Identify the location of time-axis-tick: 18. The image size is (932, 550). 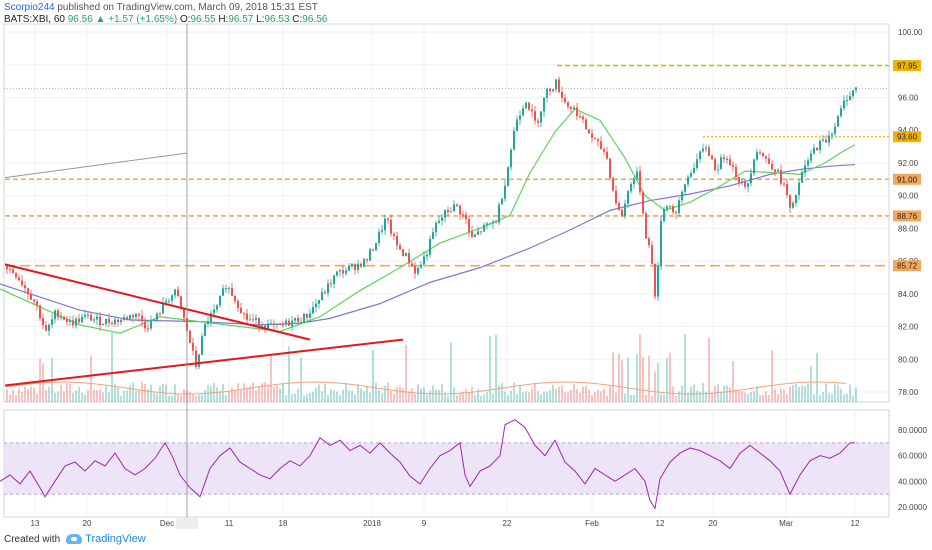
(283, 523).